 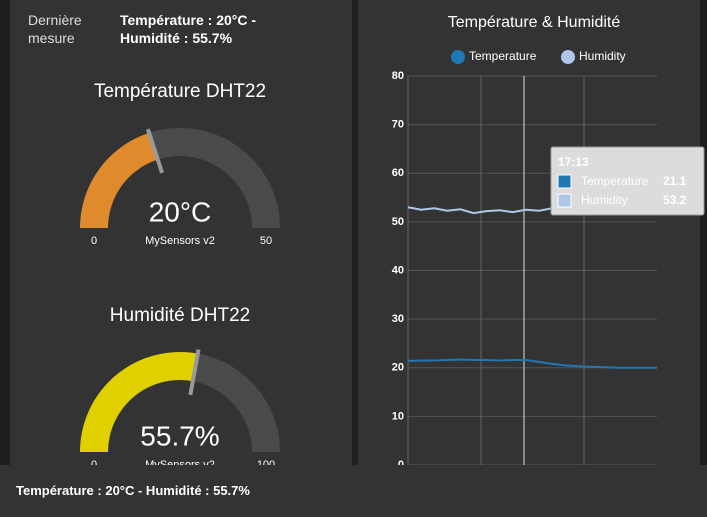 What do you see at coordinates (180, 241) in the screenshot?
I see `gauge-label: MySensors v2` at bounding box center [180, 241].